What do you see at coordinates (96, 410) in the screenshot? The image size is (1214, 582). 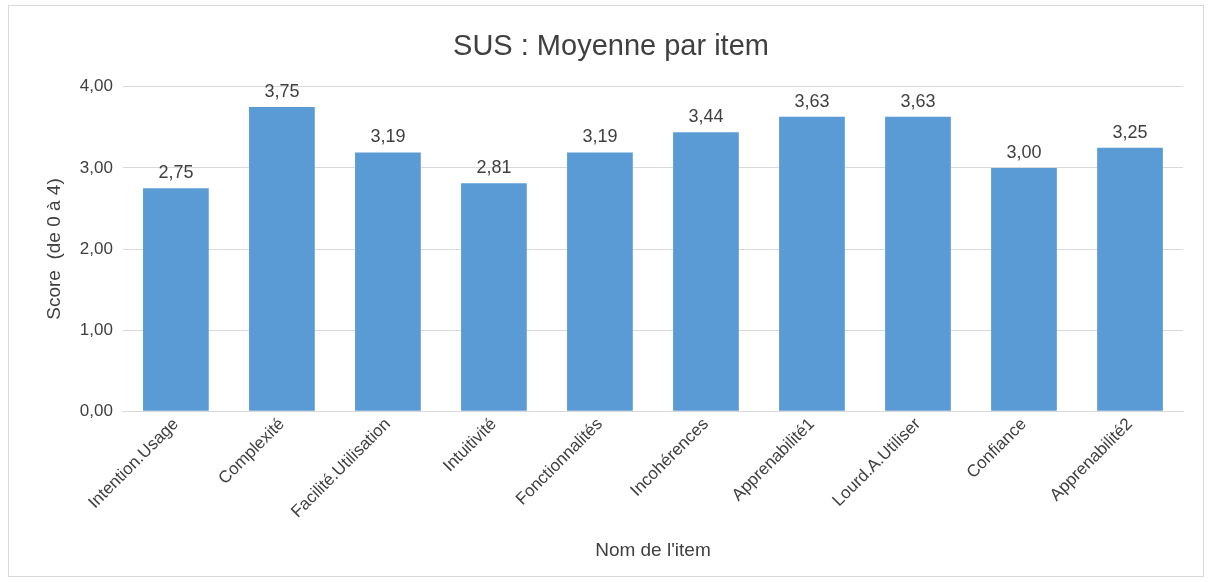 I see `y-tick-label: 0,00` at bounding box center [96, 410].